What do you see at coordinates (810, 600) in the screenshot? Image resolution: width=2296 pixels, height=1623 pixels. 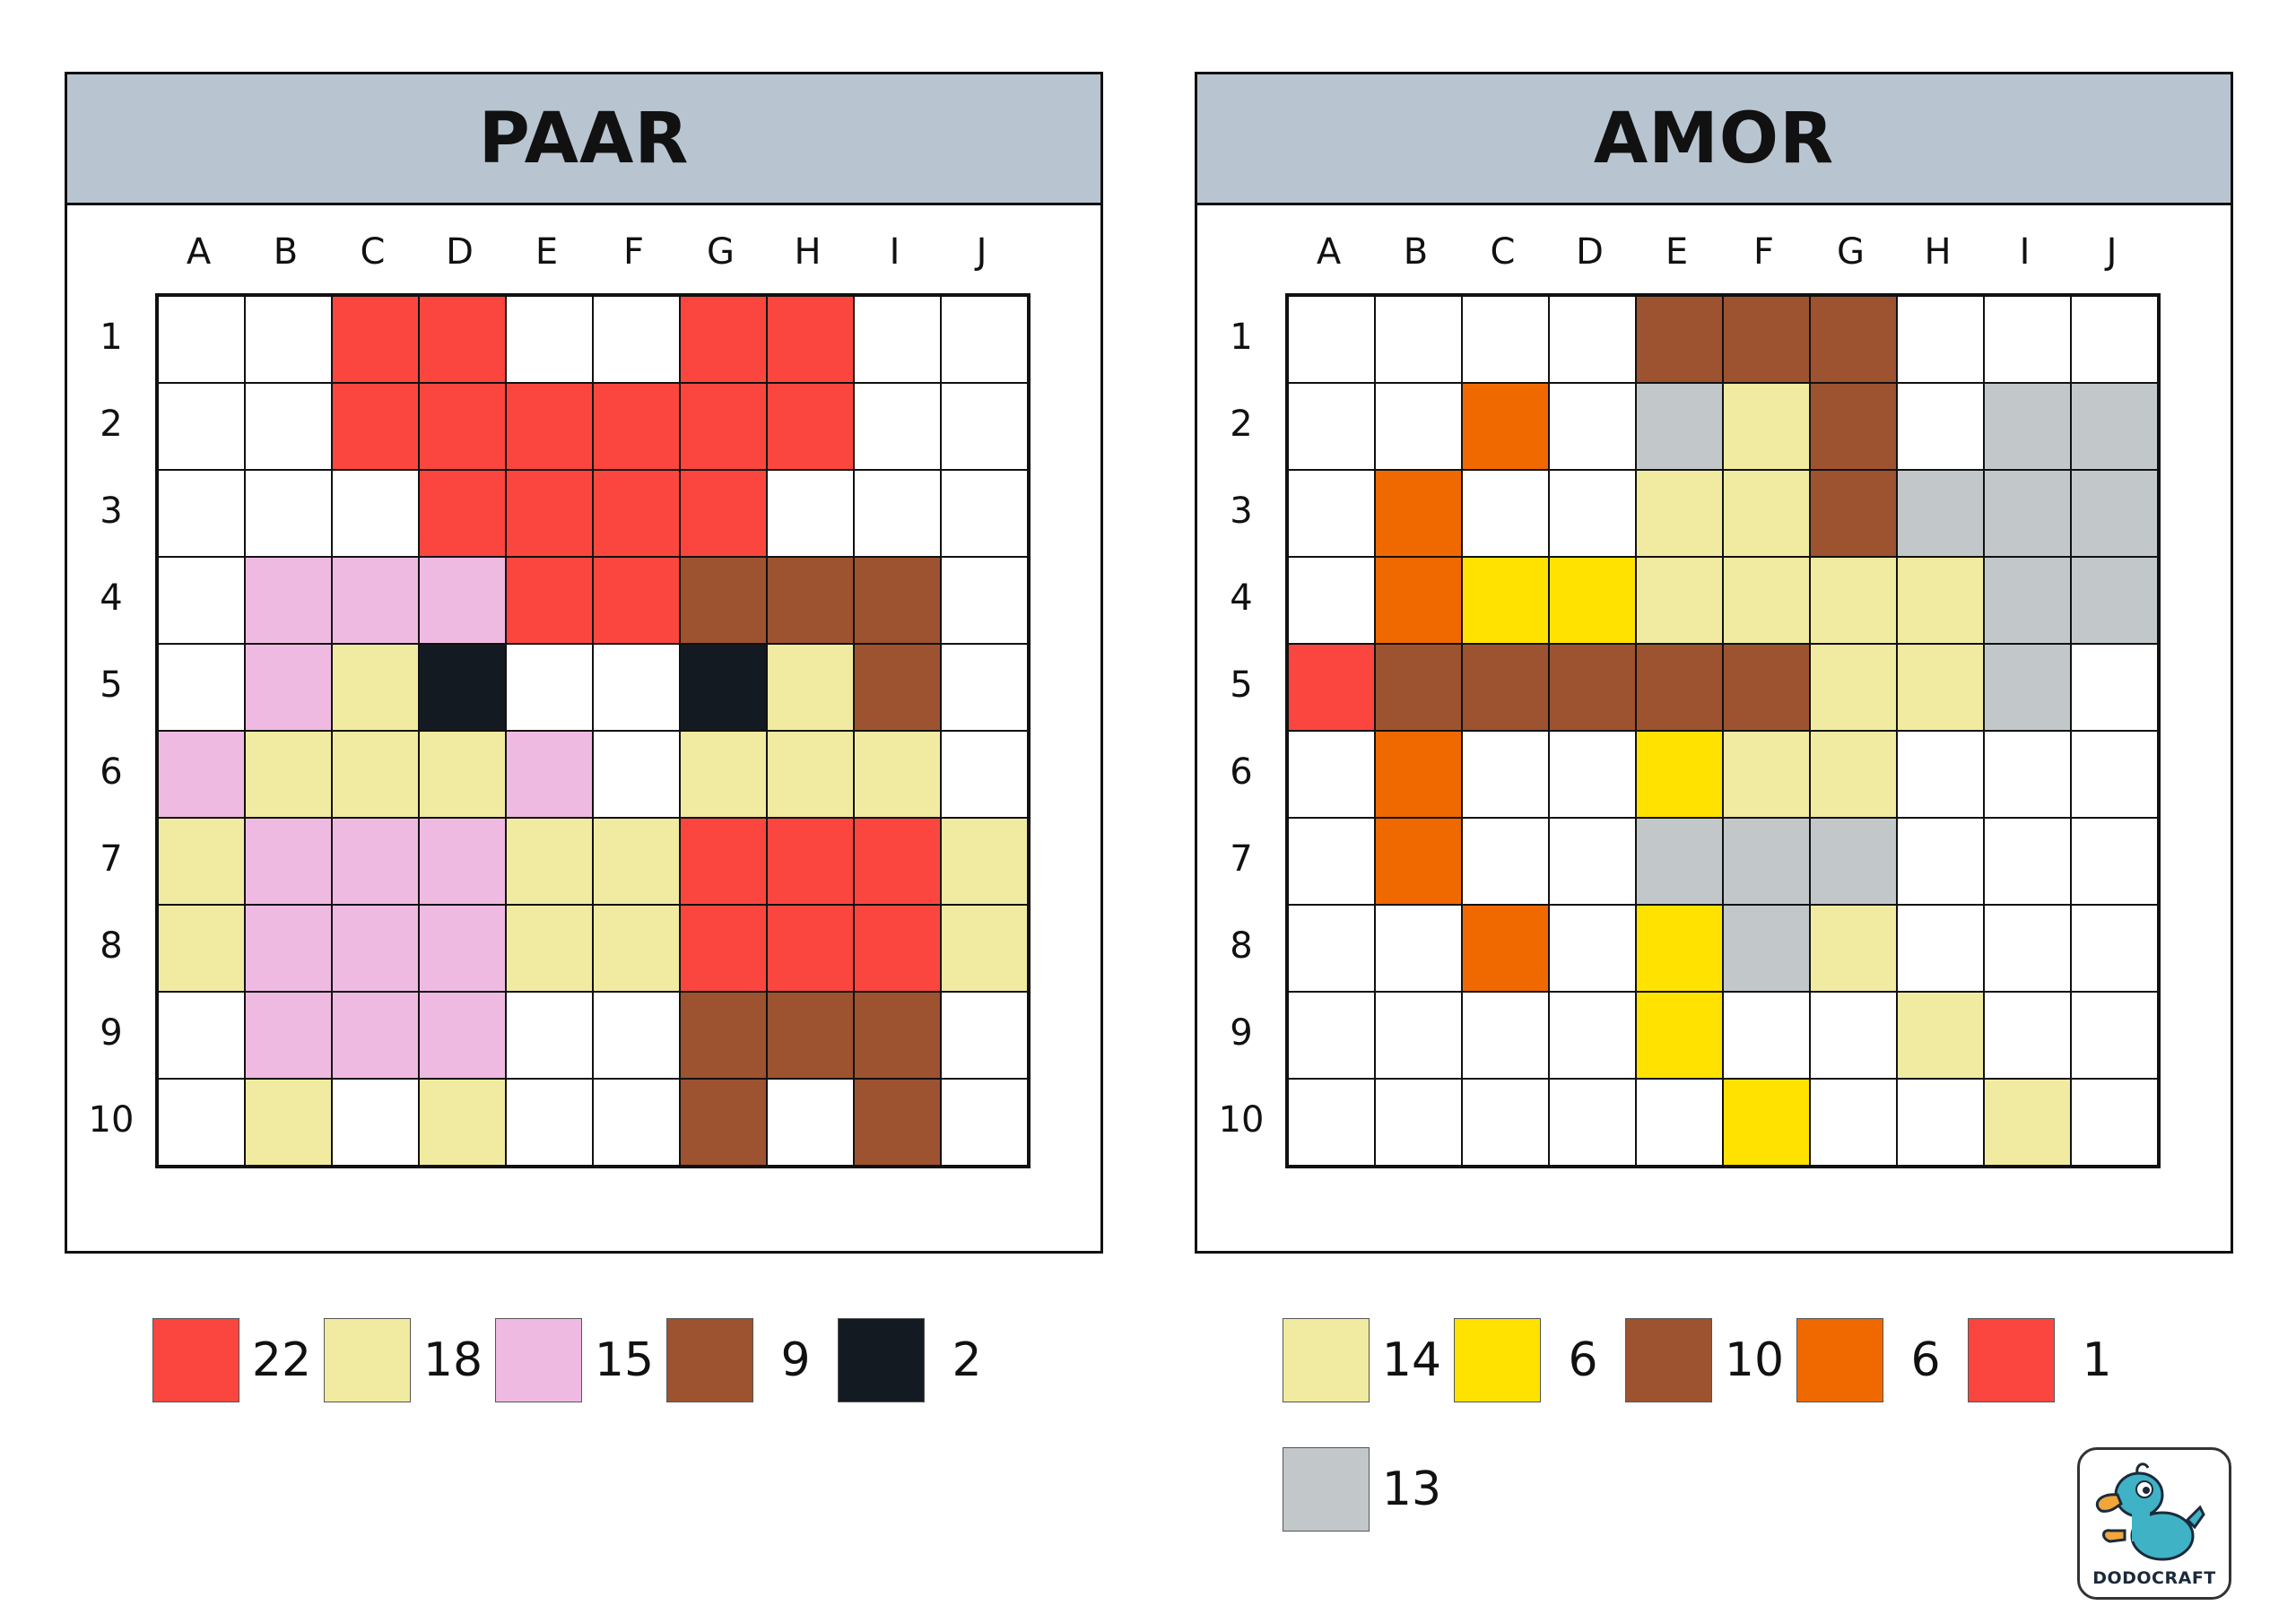 I see `grid-cell-H4` at bounding box center [810, 600].